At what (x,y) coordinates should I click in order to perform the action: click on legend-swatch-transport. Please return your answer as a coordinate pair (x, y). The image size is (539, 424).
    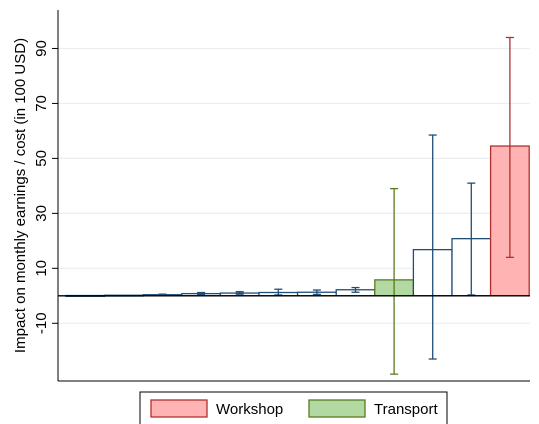
    Looking at the image, I should click on (337, 408).